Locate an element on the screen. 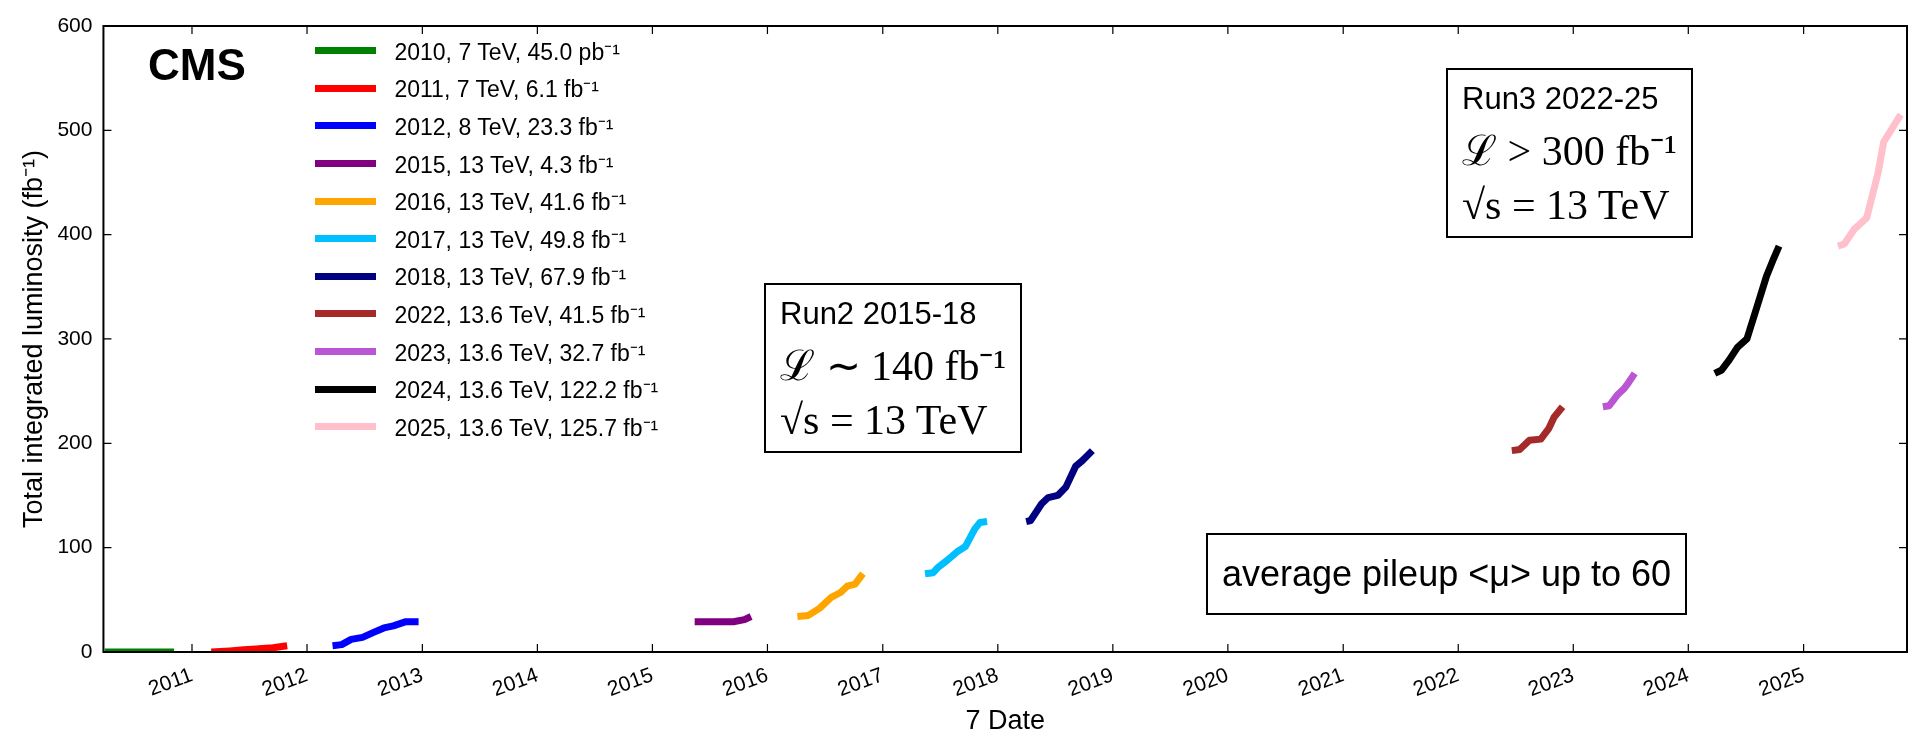  x-tick-label: 2023 is located at coordinates (1550, 681).